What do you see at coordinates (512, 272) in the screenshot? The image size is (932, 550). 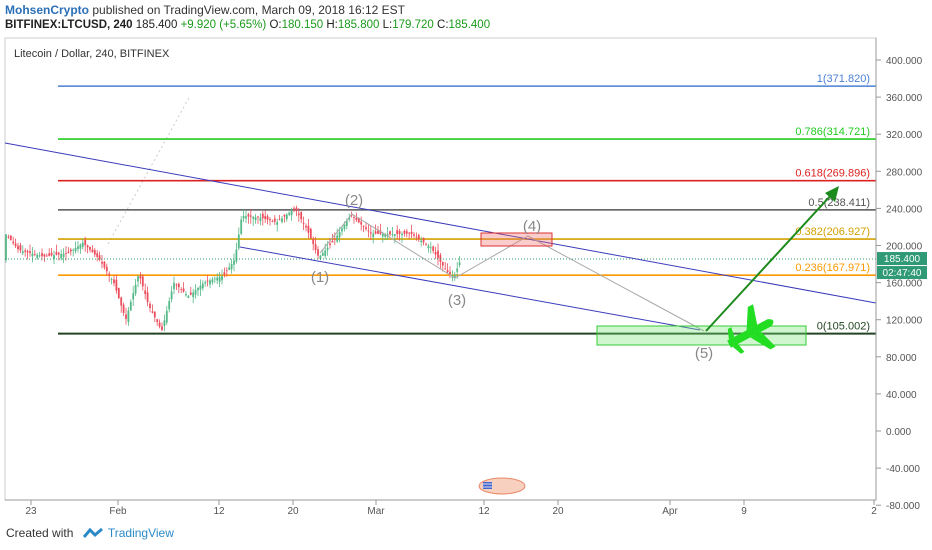 I see `wave-path` at bounding box center [512, 272].